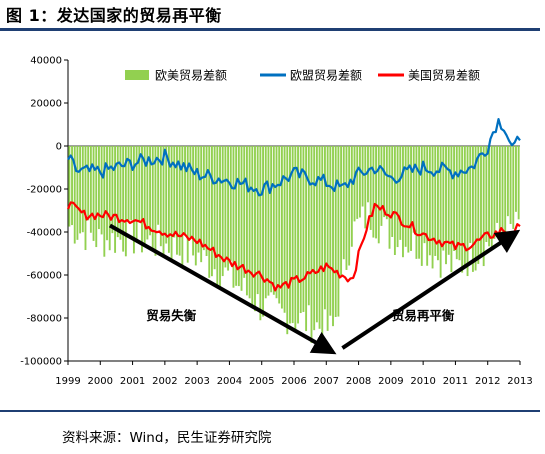 Image resolution: width=545 pixels, height=454 pixels. I want to click on y-tick-label: 0, so click(59, 147).